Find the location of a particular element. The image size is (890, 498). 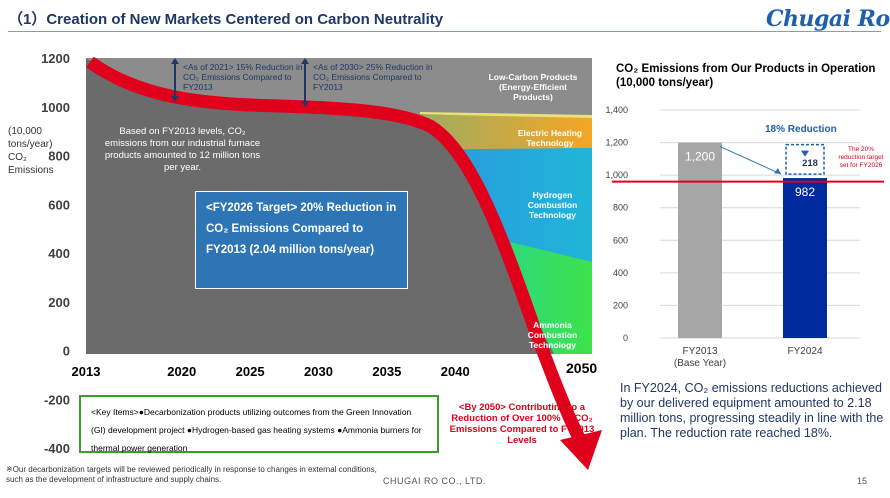

company-name: CHUGAI RO CO., LTD. is located at coordinates (434, 481).